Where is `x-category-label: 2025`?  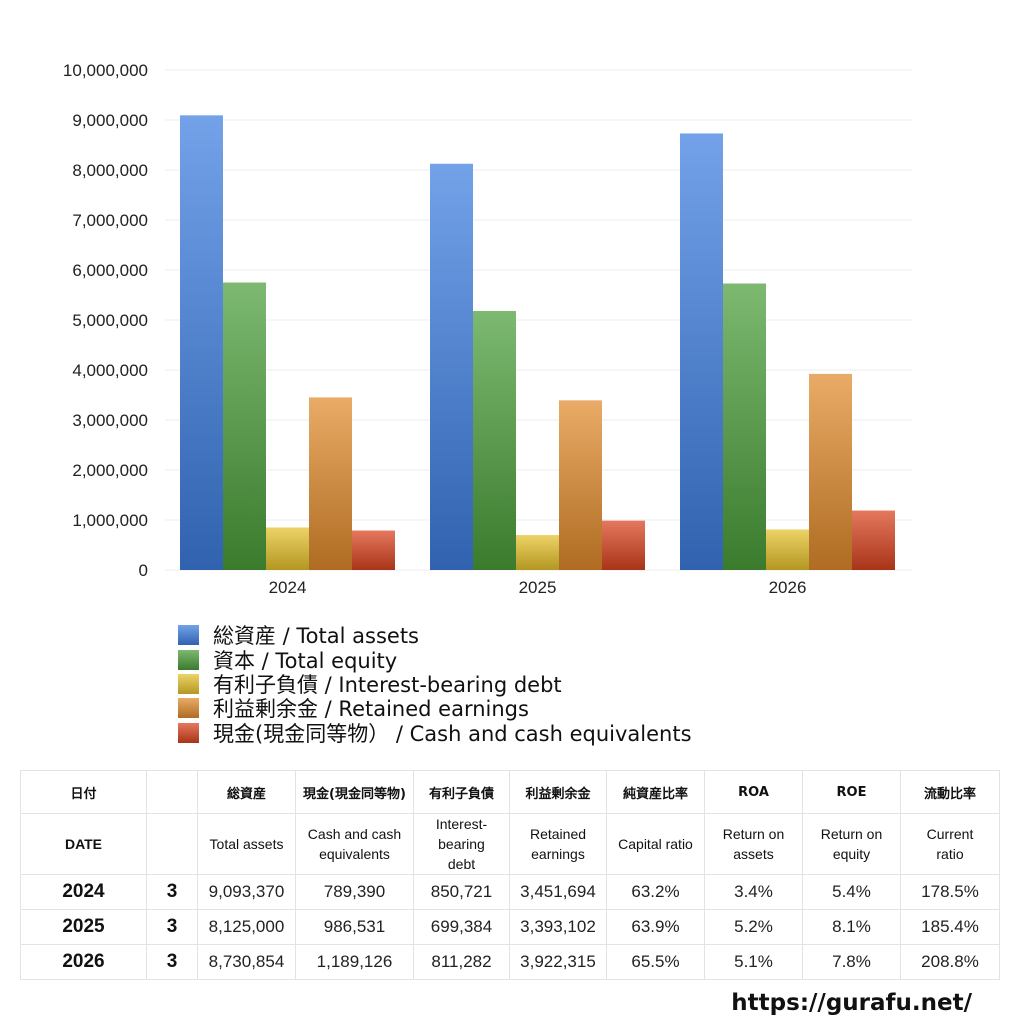
x-category-label: 2025 is located at coordinates (538, 587).